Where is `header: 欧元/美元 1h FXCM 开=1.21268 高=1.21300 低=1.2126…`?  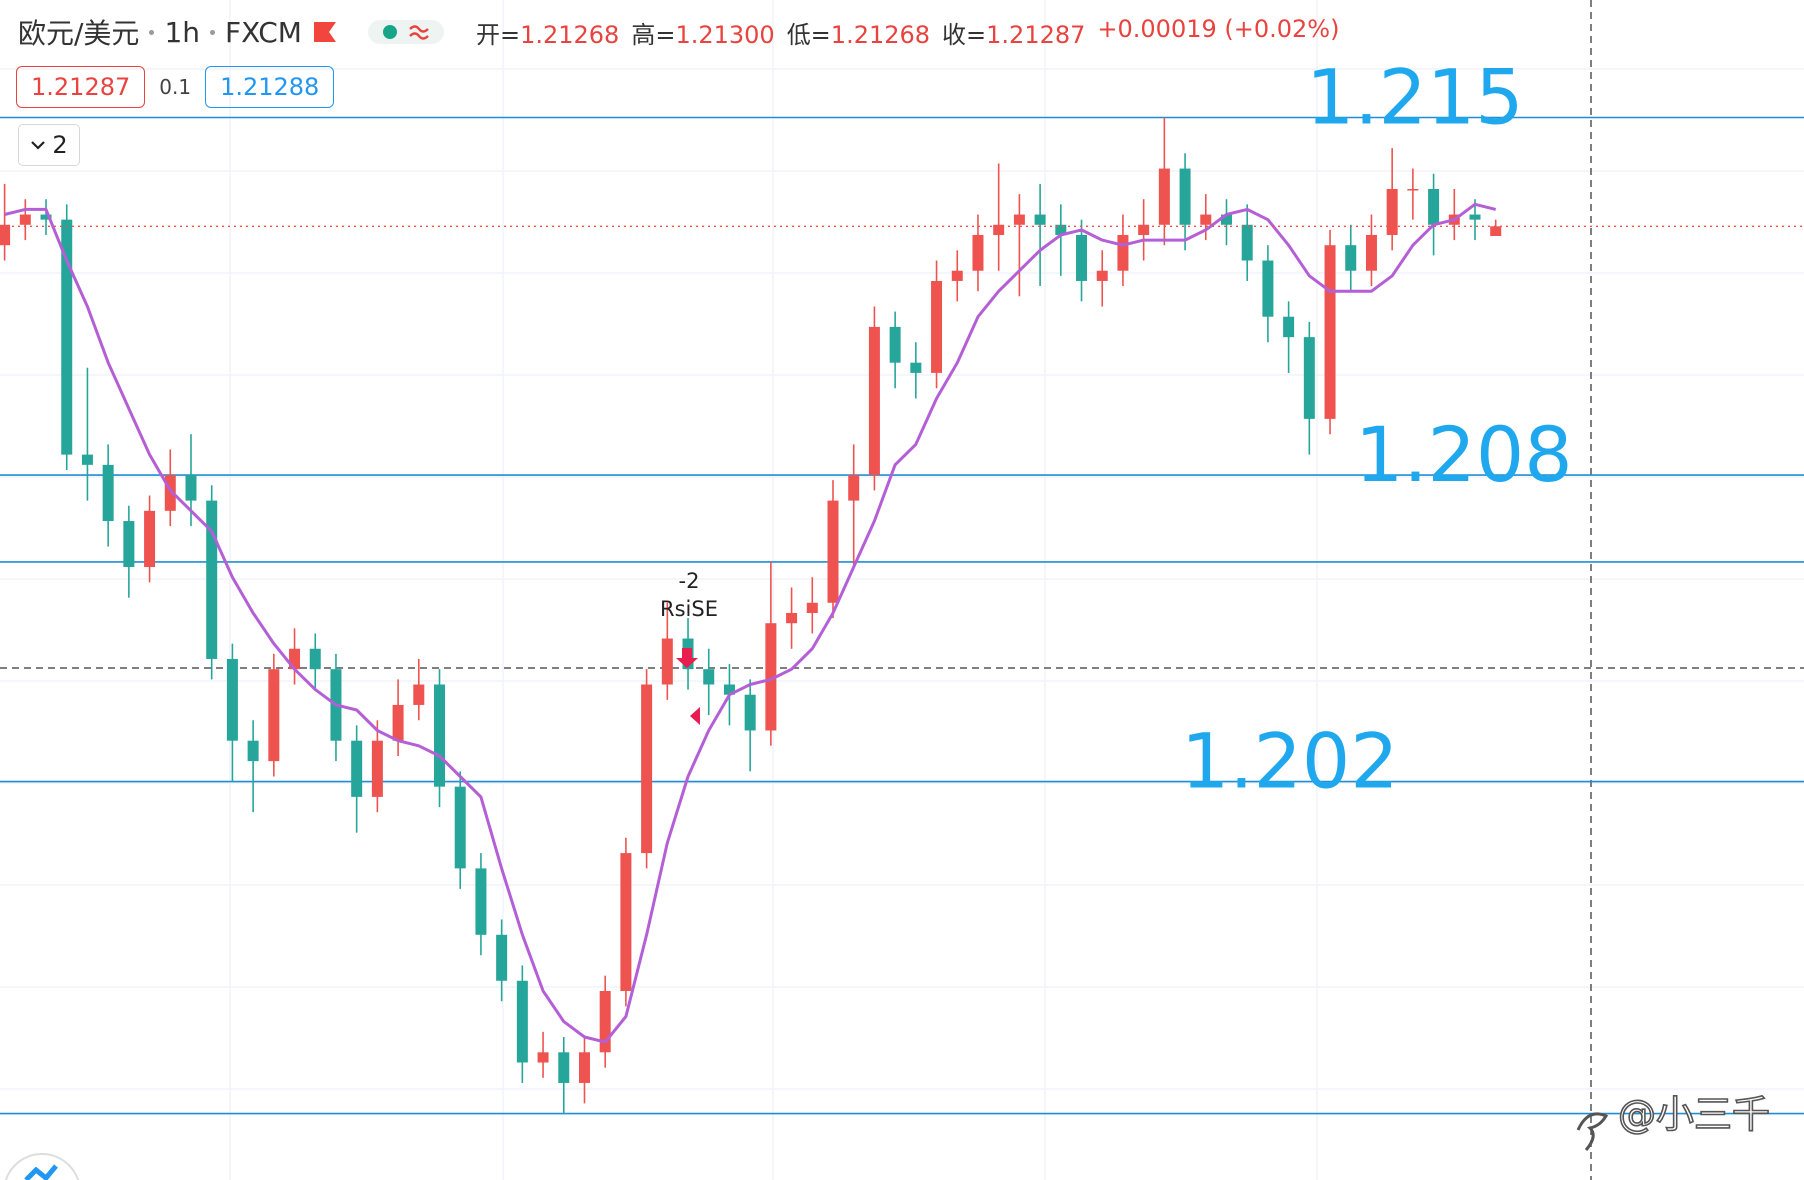
header: 欧元/美元 1h FXCM 开=1.21268 高=1.21300 低=1.2126… is located at coordinates (678, 32).